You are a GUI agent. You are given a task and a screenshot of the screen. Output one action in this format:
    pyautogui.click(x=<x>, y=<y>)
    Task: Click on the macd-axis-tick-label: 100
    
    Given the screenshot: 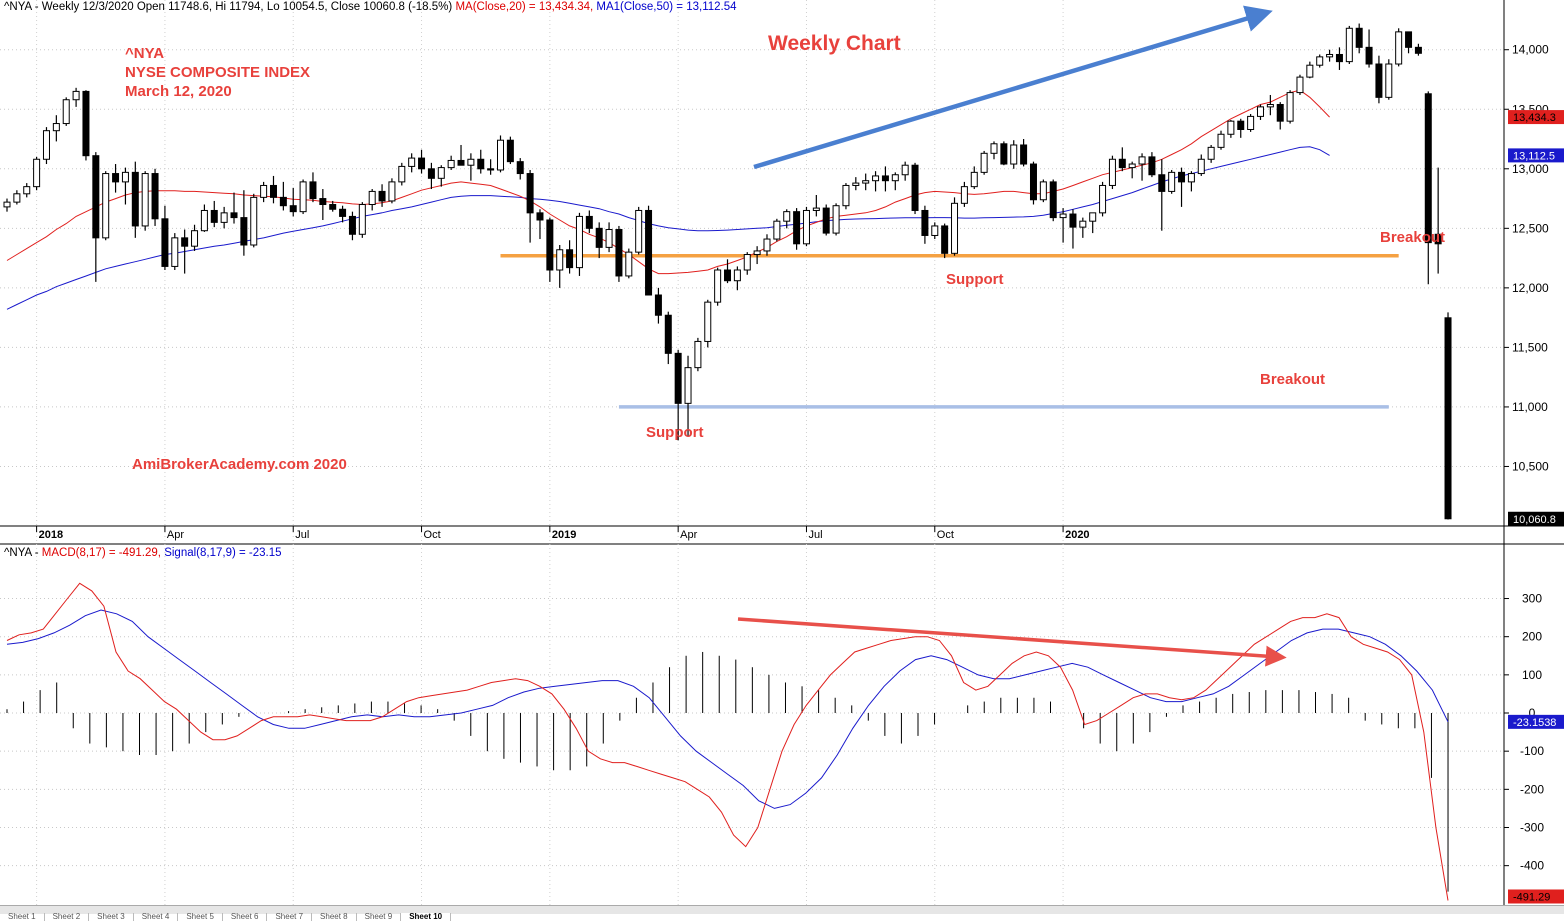 What is the action you would take?
    pyautogui.click(x=1532, y=675)
    